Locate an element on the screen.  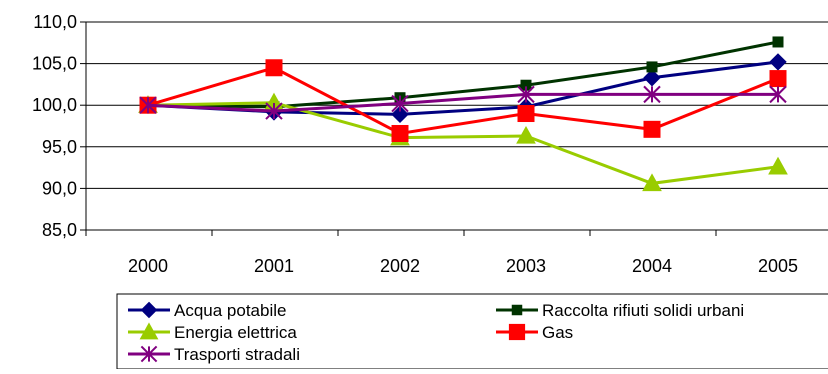
series-trasporti-stradali is located at coordinates (463, 102).